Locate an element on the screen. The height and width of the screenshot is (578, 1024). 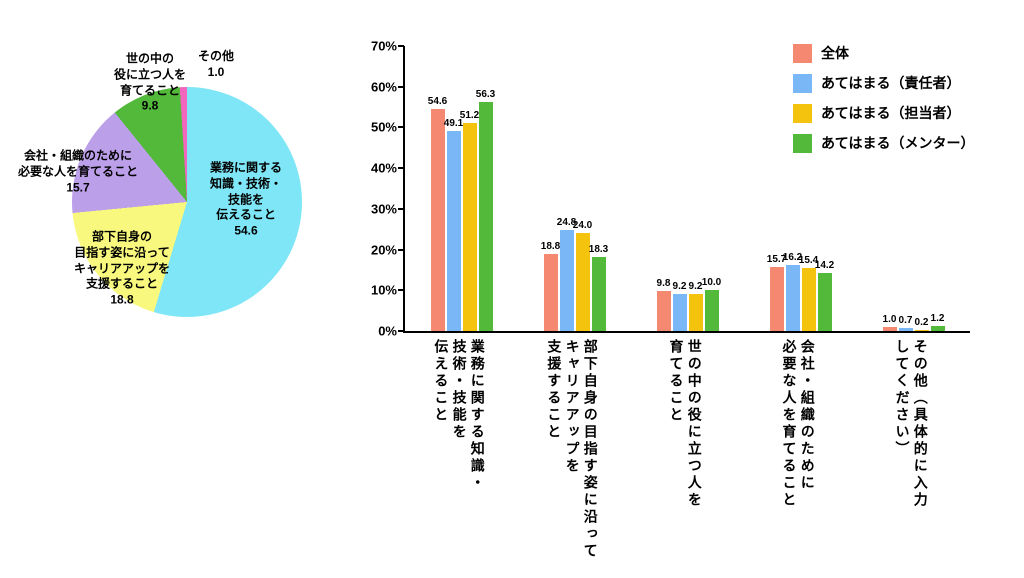
bar-series-2: 15.4 is located at coordinates (808, 293).